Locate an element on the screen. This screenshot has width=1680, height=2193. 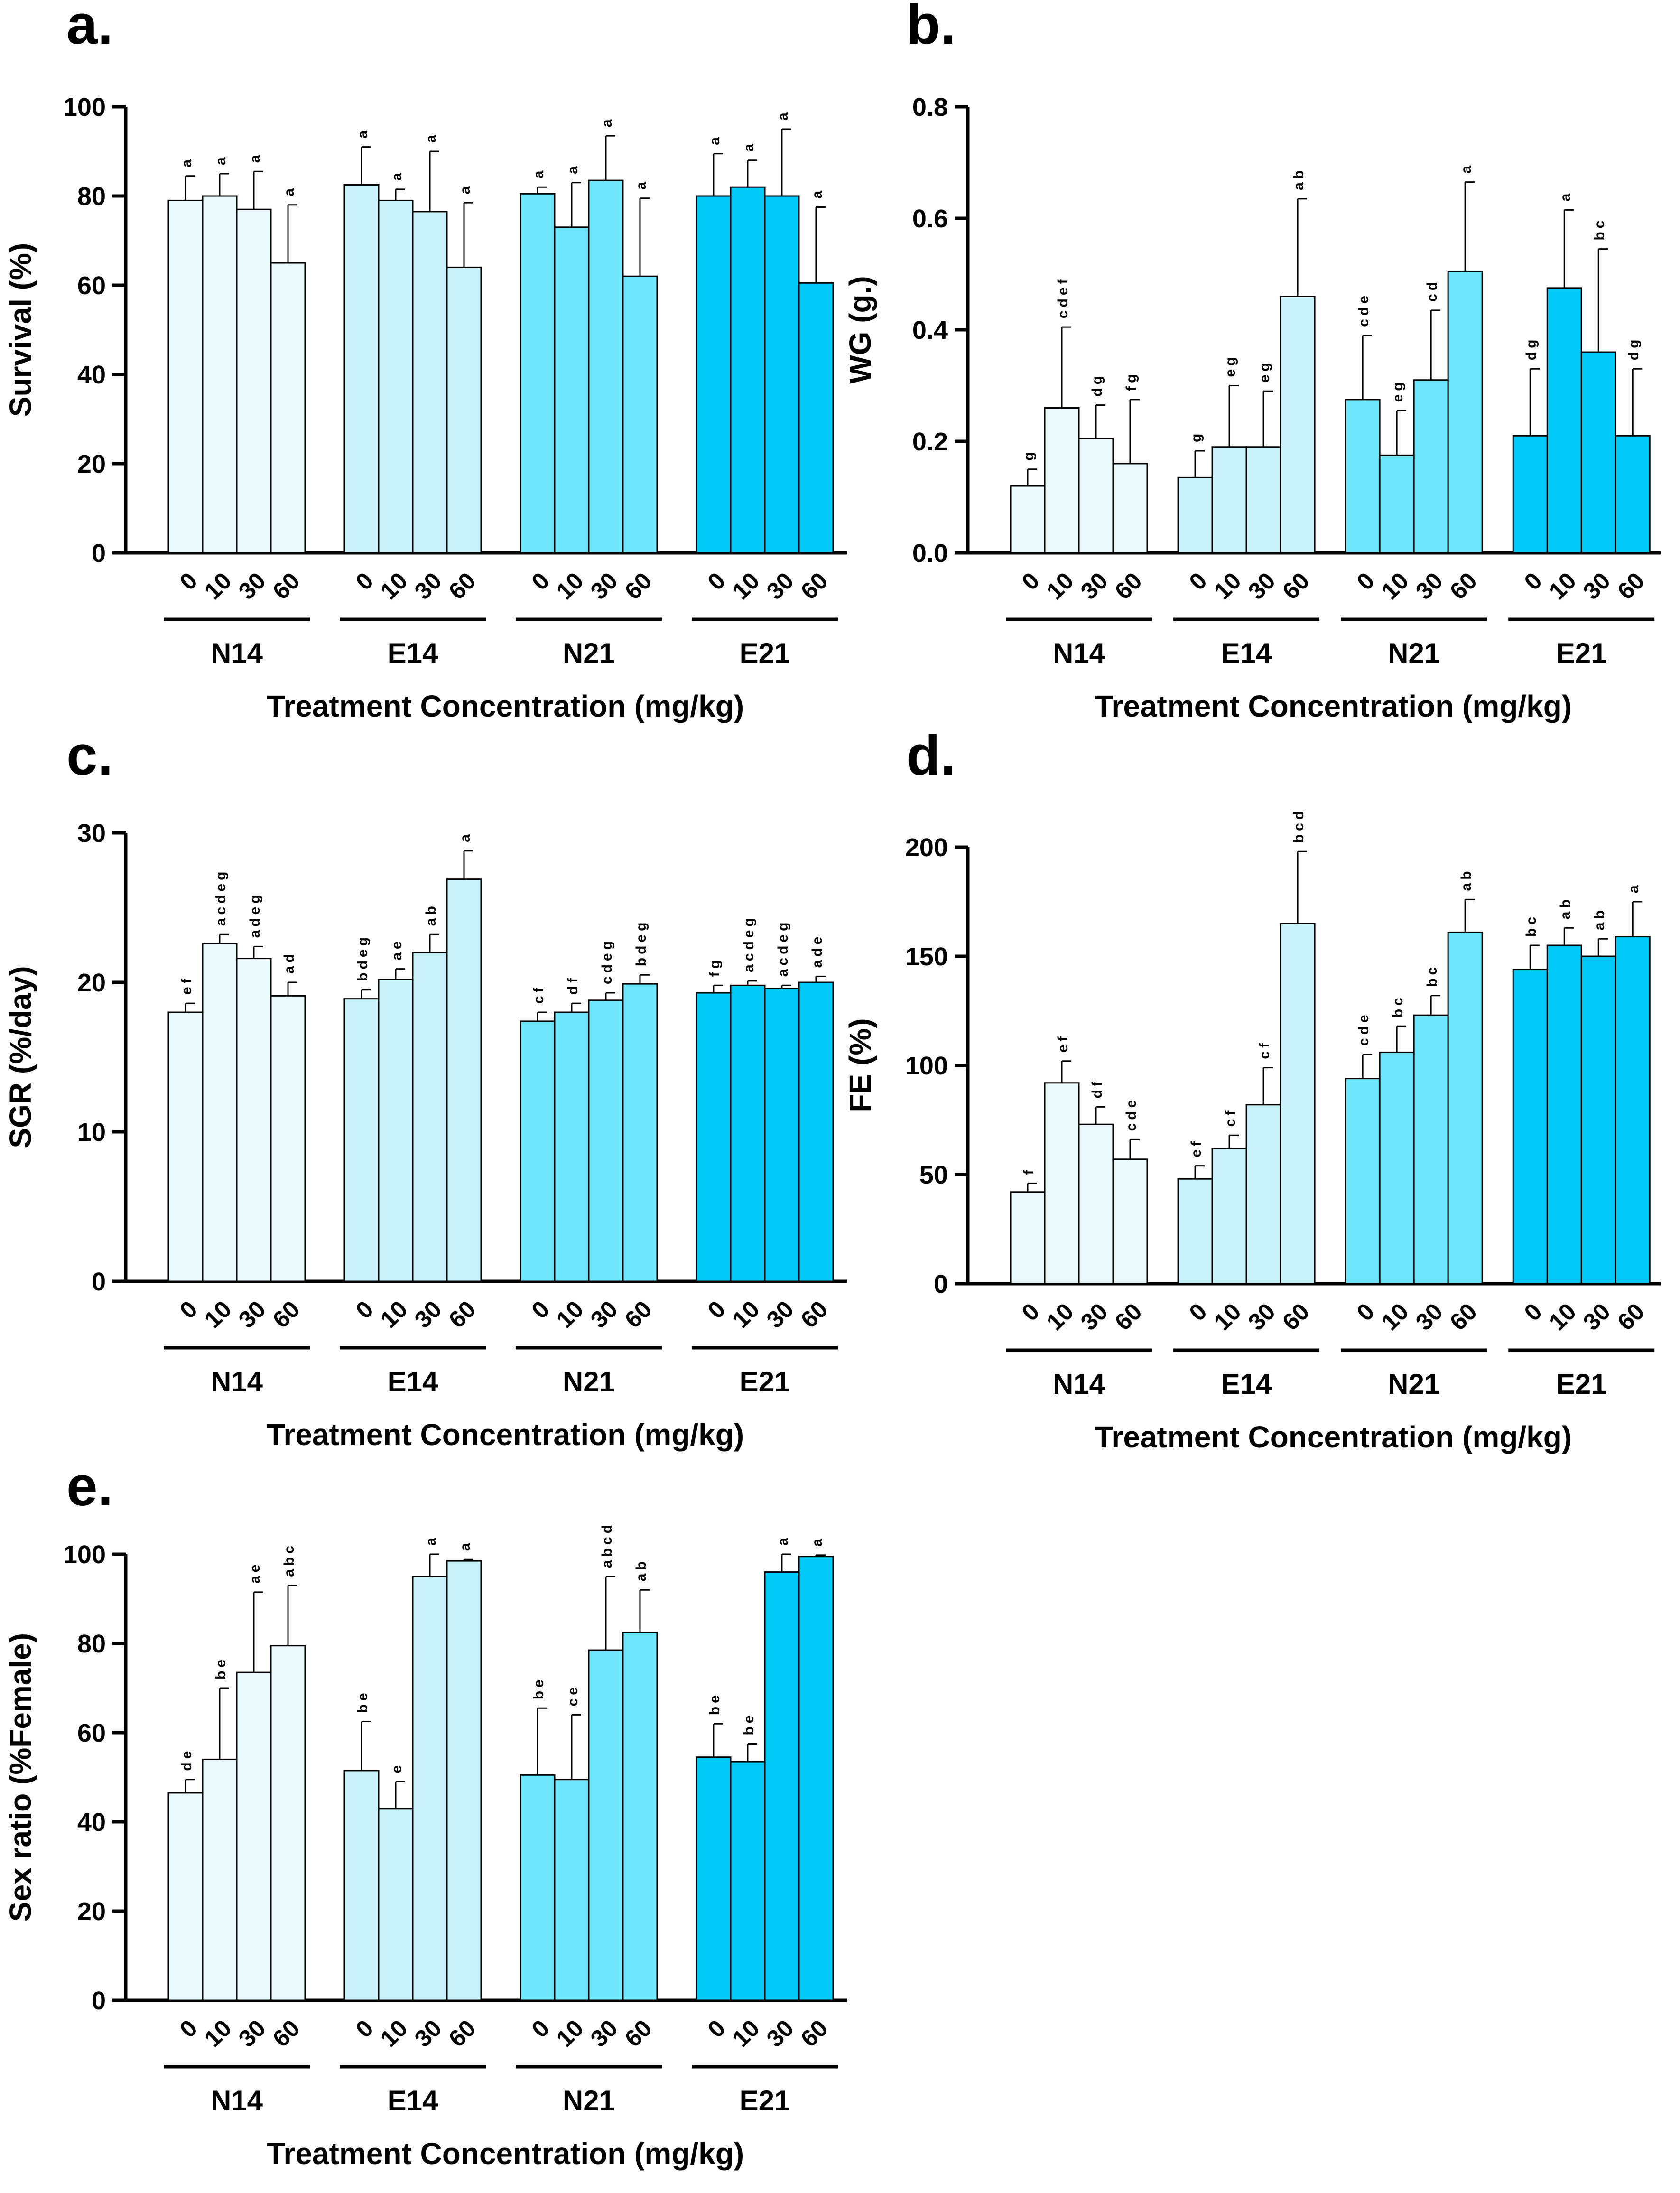
significance-letter: ef is located at coordinates (187, 985).